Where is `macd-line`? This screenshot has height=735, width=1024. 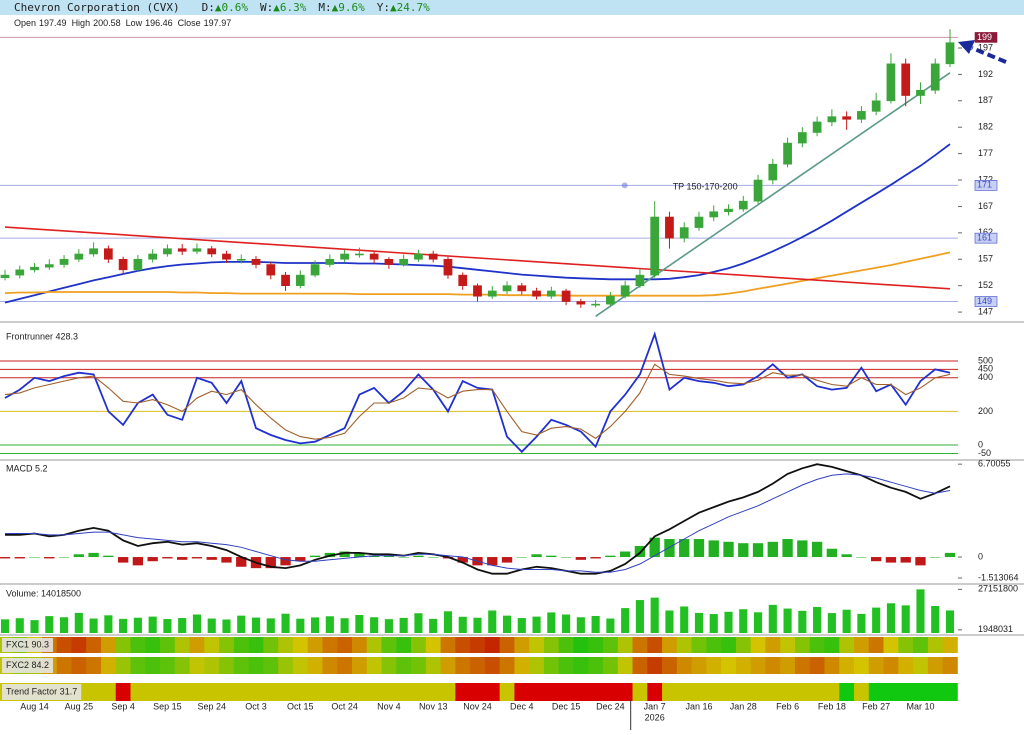
macd-line is located at coordinates (478, 519).